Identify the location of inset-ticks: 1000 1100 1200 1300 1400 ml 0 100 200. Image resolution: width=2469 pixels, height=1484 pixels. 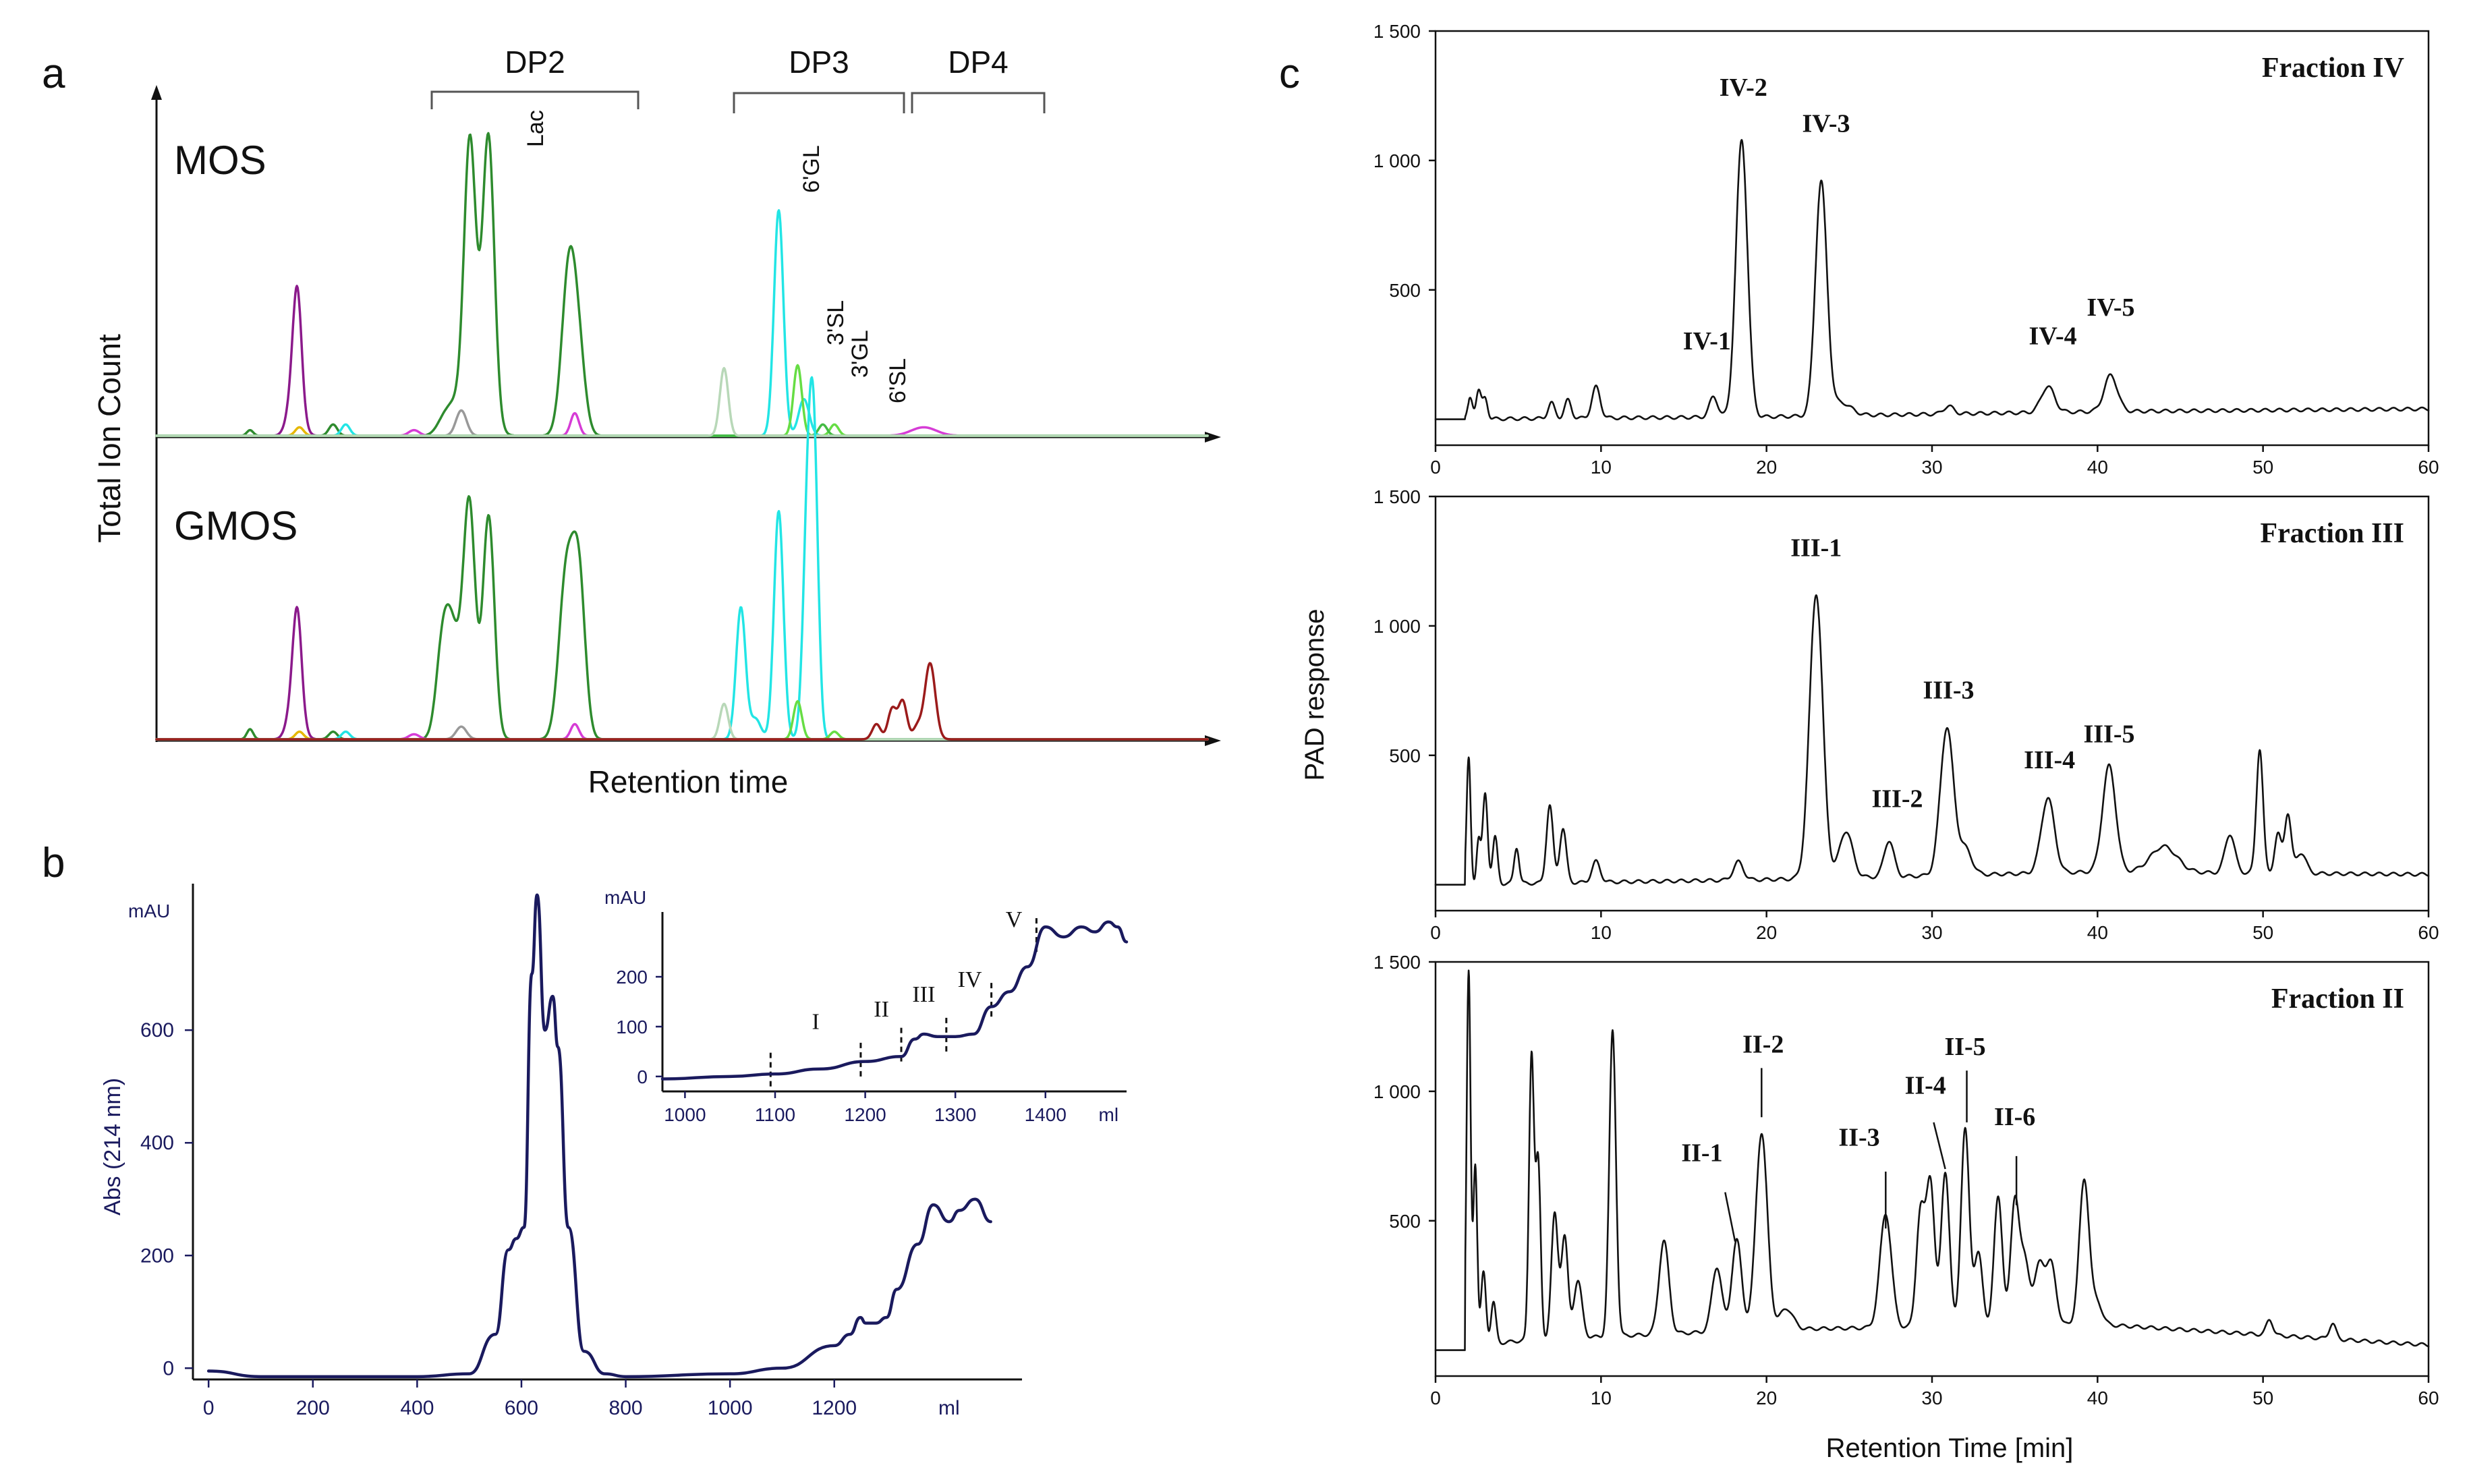
(867, 1046).